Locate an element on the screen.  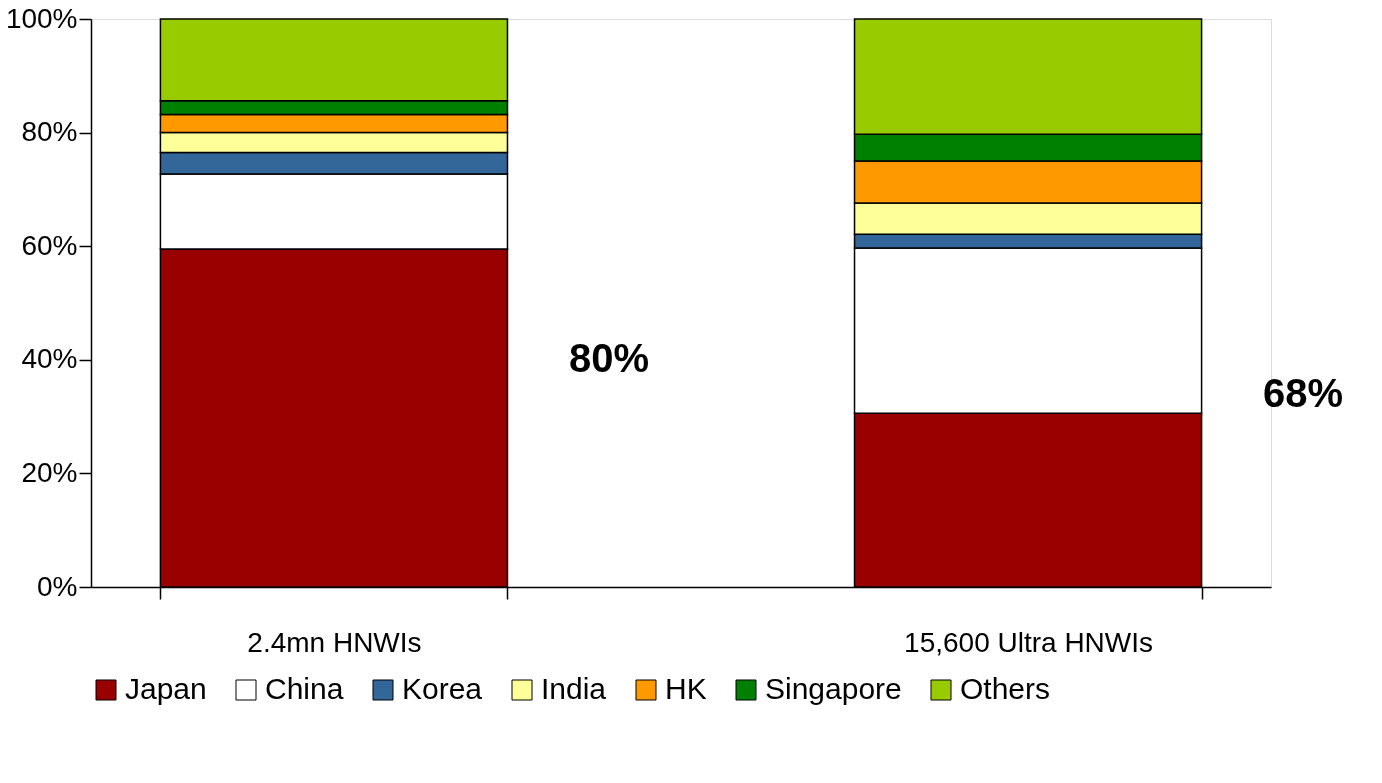
annotation: 80% is located at coordinates (608, 357).